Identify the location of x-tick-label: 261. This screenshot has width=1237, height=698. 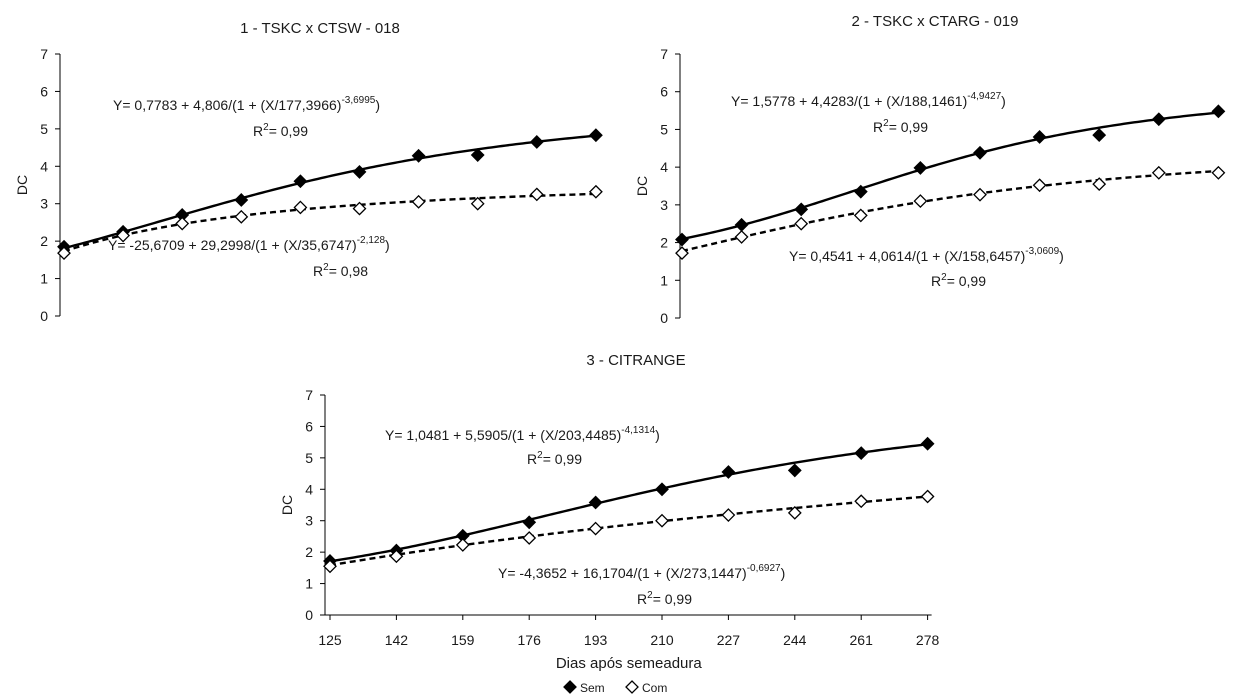
(862, 640).